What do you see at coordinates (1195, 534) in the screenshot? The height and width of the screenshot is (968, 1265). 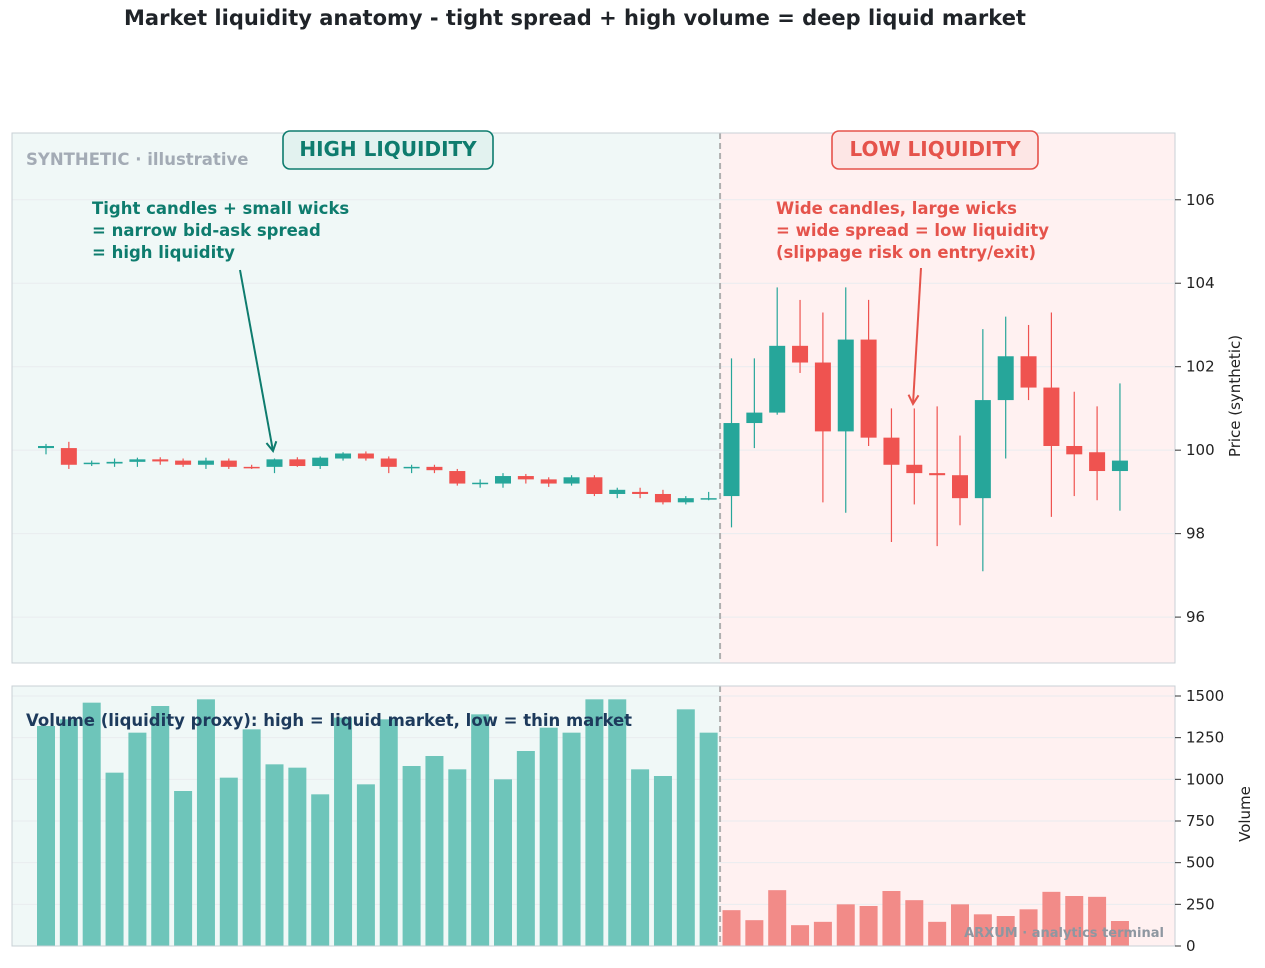 I see `price-tick-label: 98` at bounding box center [1195, 534].